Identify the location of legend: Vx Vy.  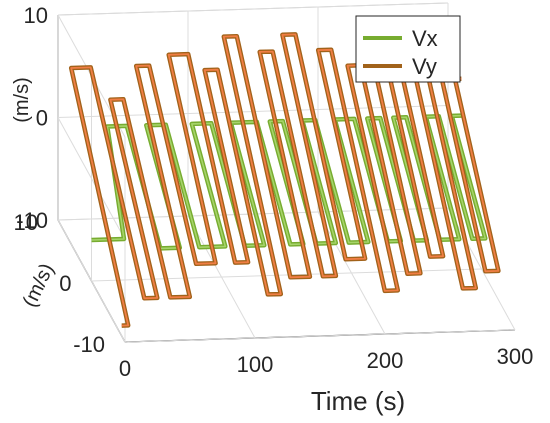
(408, 49).